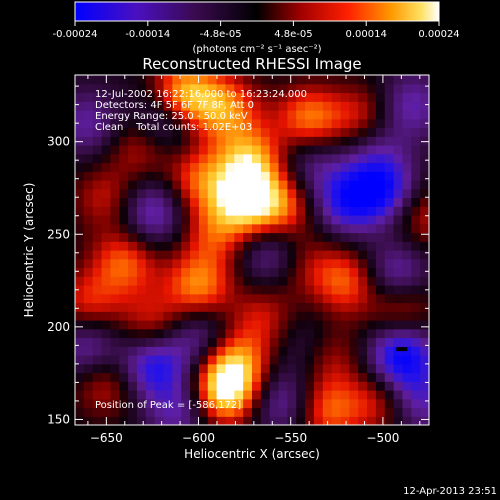 This screenshot has width=500, height=500. I want to click on chart-title: Reconstructed RHESSI Image, so click(251, 64).